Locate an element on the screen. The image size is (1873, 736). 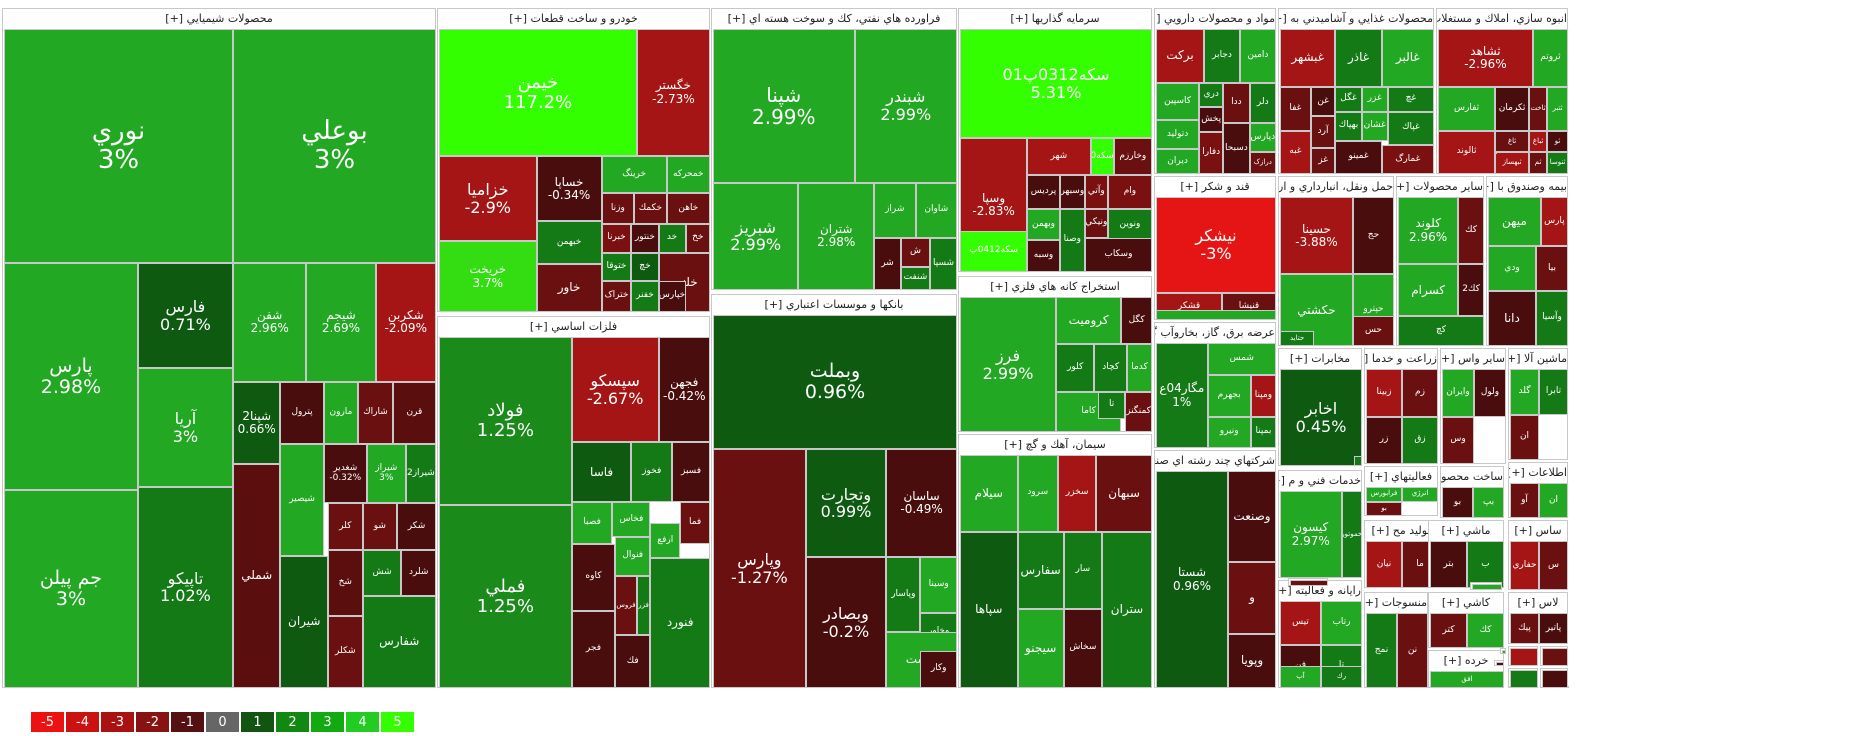
stock-tile: خساپا -0.34% is located at coordinates (569, 189).